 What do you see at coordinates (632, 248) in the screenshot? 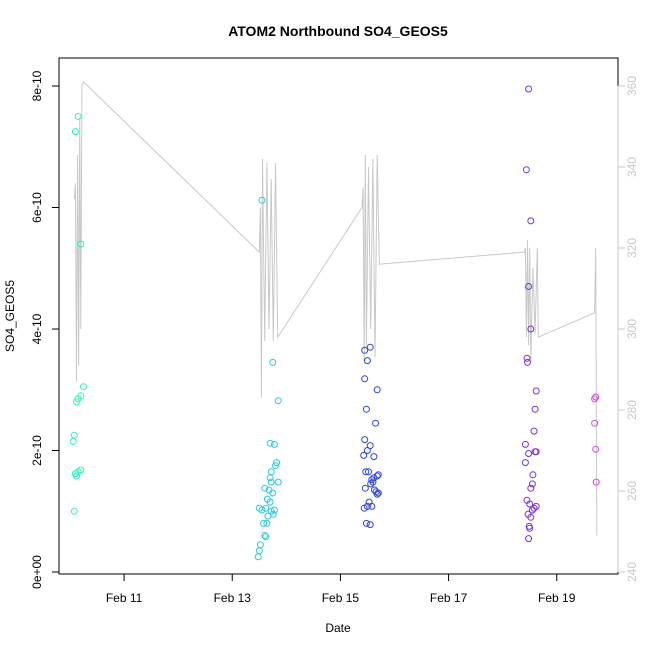
I see `y2-tick-label: 320` at bounding box center [632, 248].